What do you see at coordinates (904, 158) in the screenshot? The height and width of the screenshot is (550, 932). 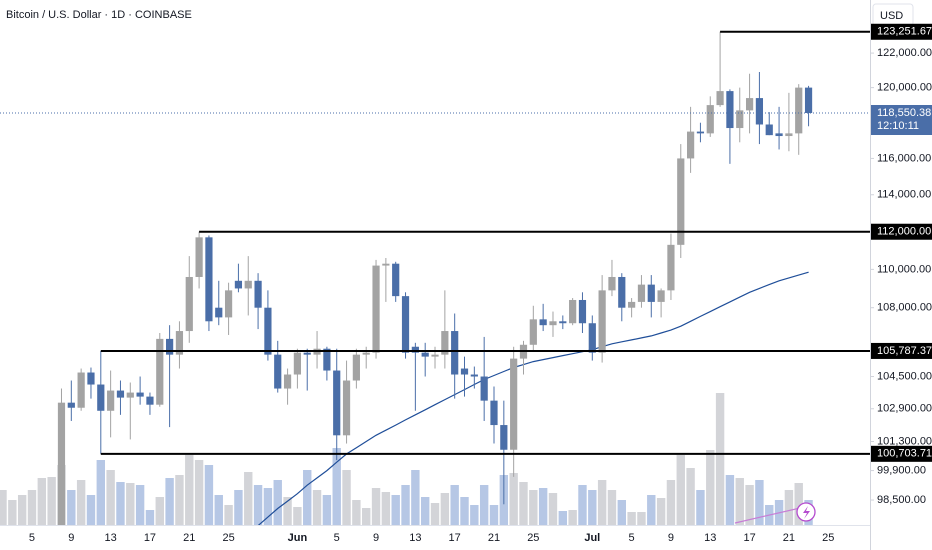 I see `y-tick-label: 116,000.00` at bounding box center [904, 158].